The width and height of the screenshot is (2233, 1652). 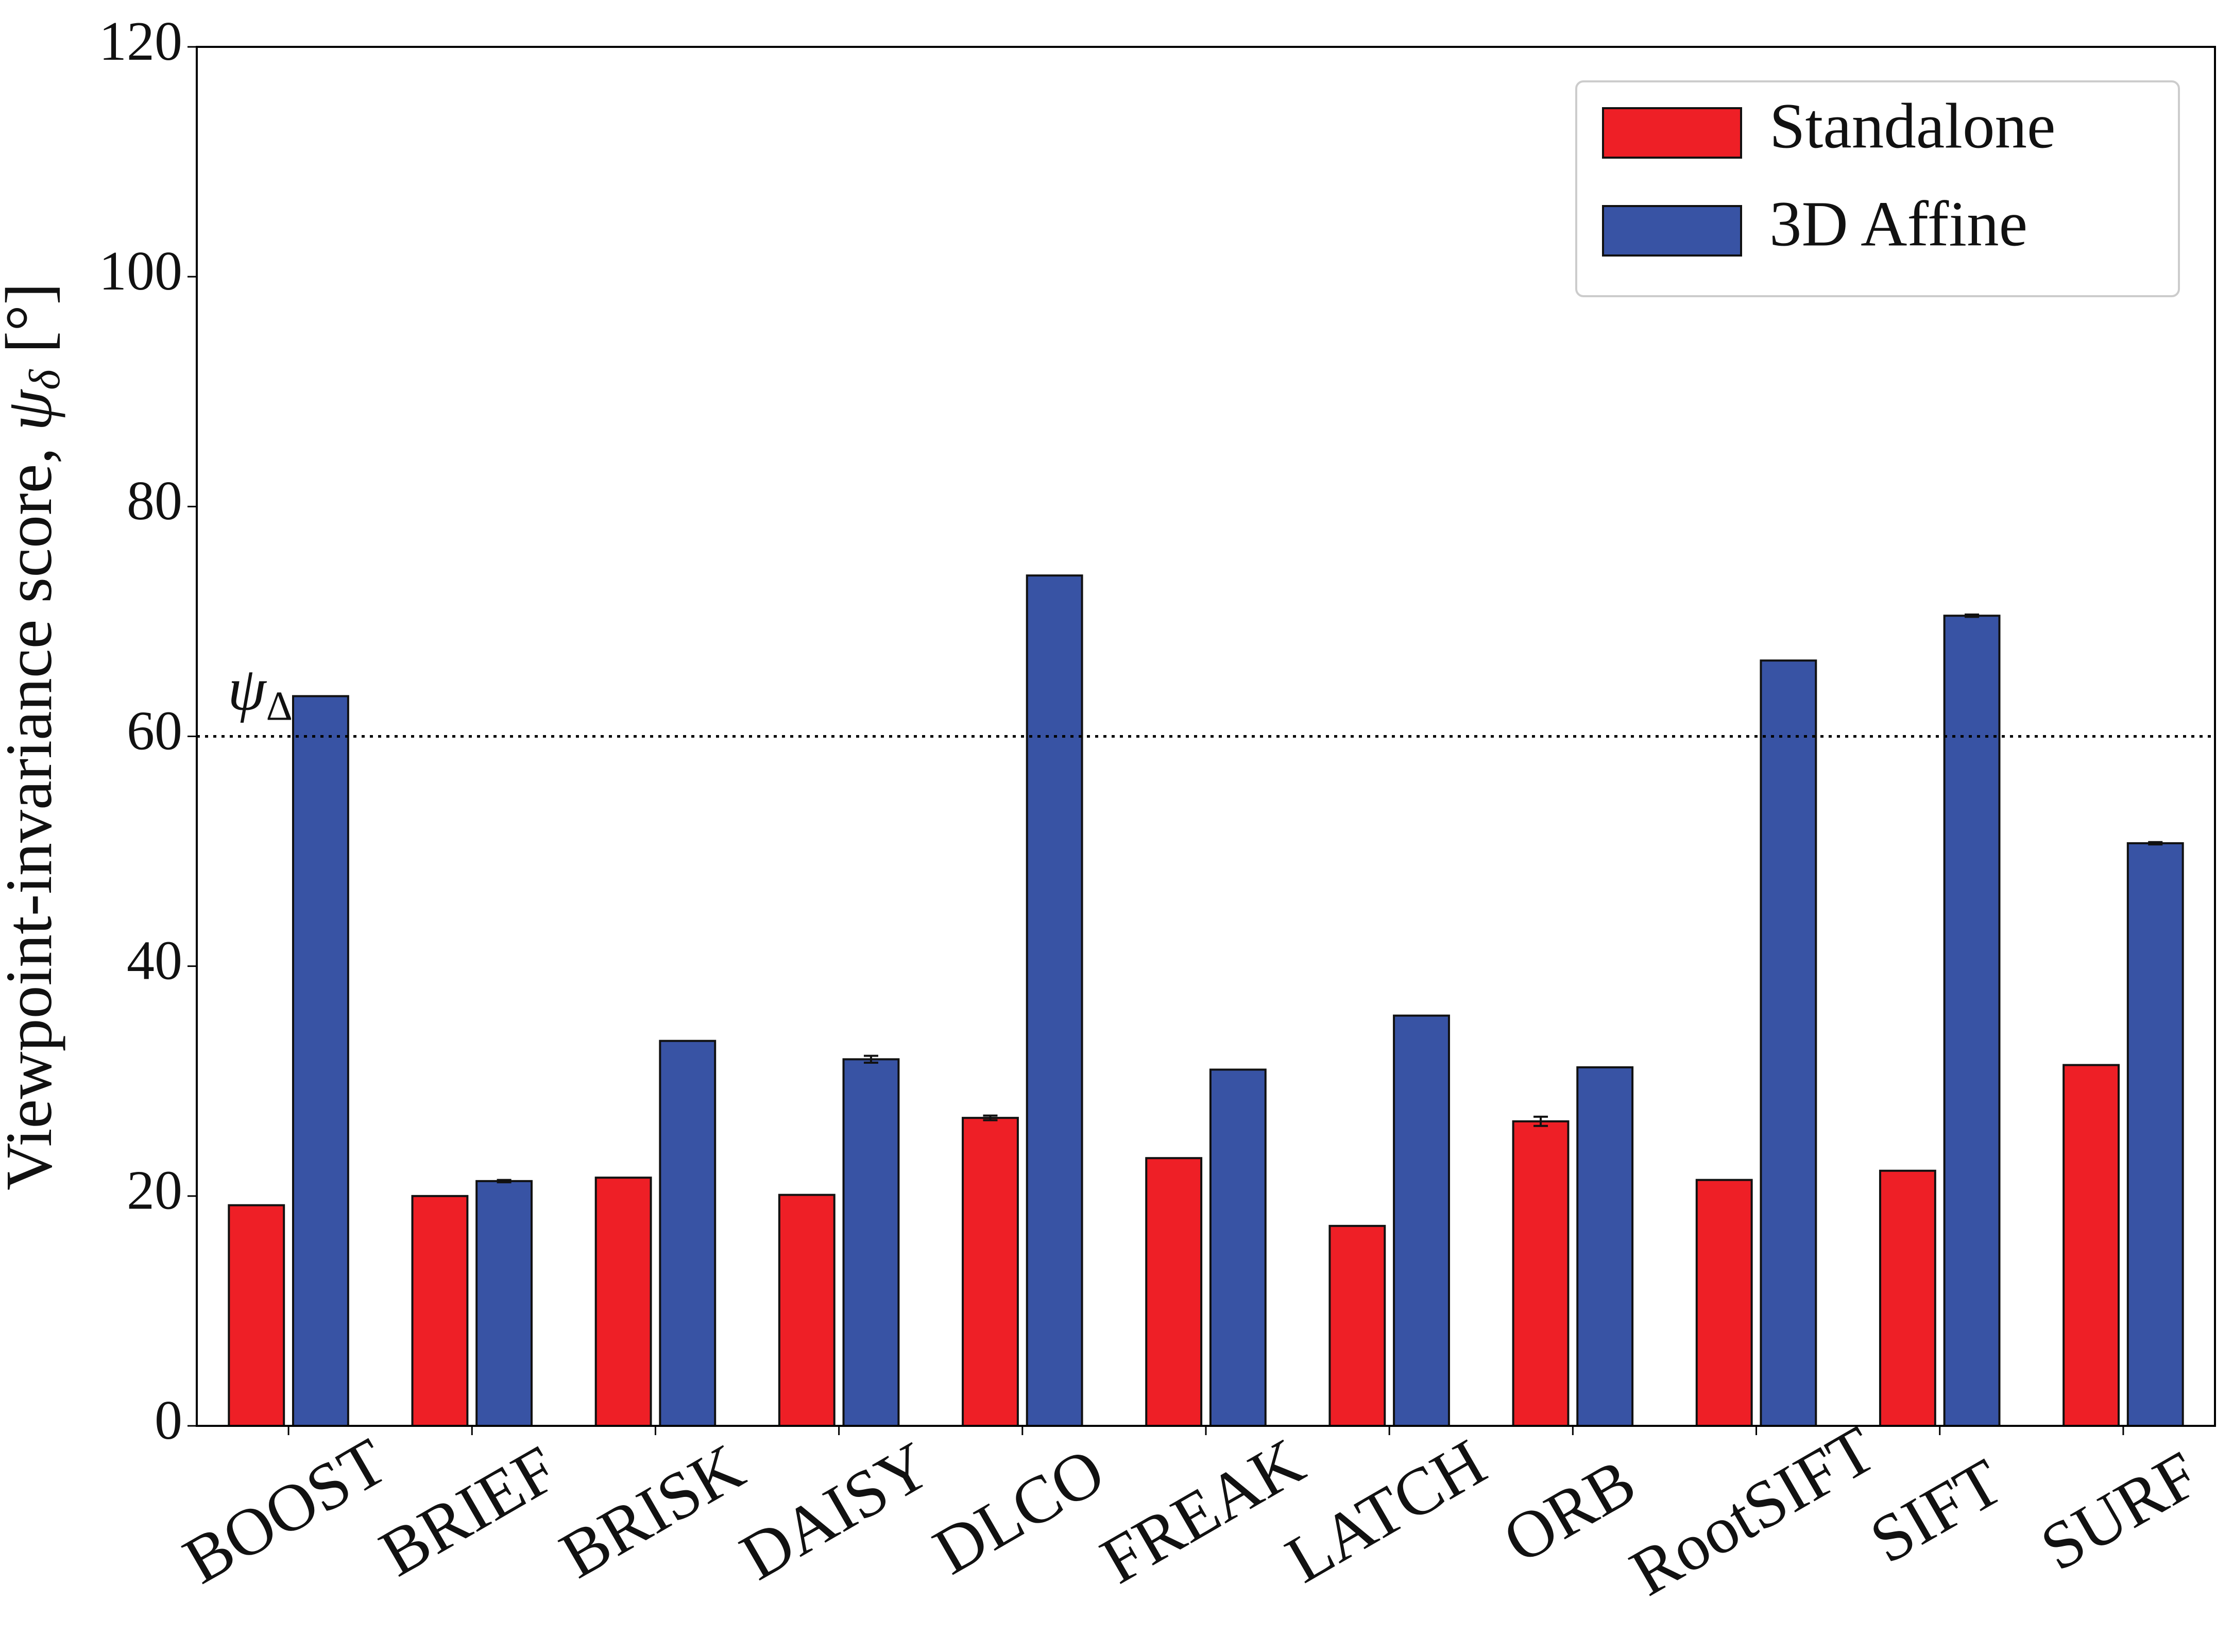 I want to click on x-tick-label: SURF, so click(x=2120, y=1511).